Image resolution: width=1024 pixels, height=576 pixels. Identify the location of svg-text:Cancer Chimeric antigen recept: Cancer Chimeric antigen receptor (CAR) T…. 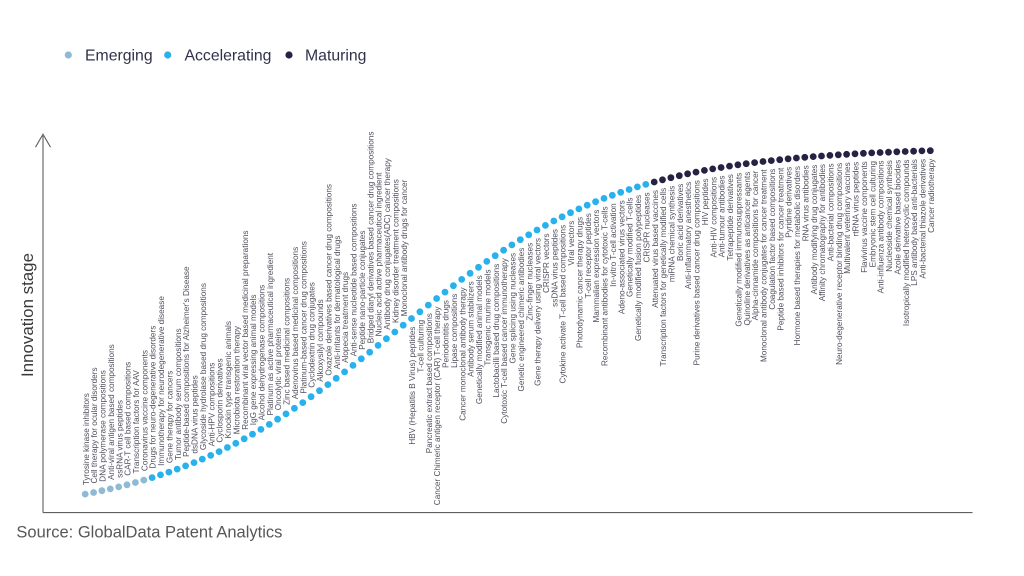
(437, 406).